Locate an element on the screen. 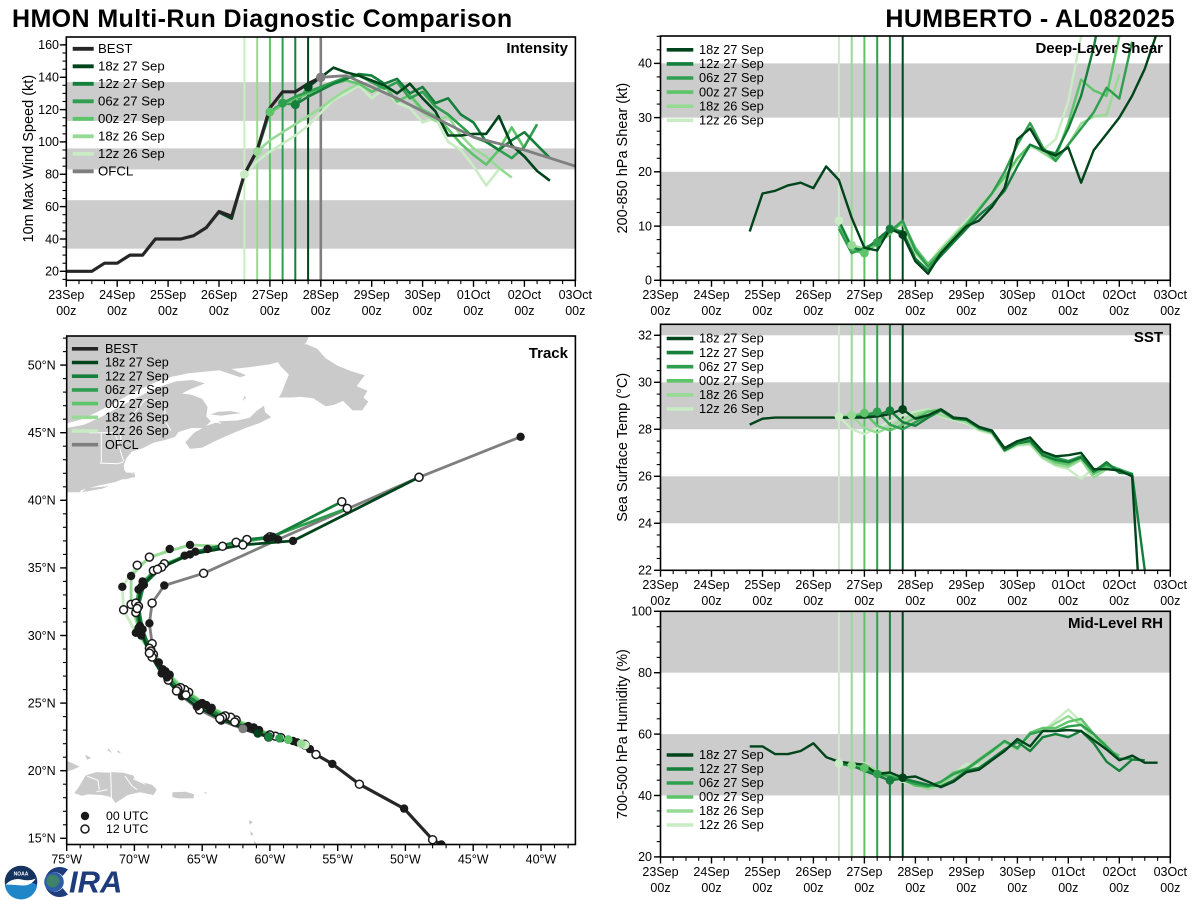 The width and height of the screenshot is (1200, 900). svg-text: 80 is located at coordinates (645, 673).